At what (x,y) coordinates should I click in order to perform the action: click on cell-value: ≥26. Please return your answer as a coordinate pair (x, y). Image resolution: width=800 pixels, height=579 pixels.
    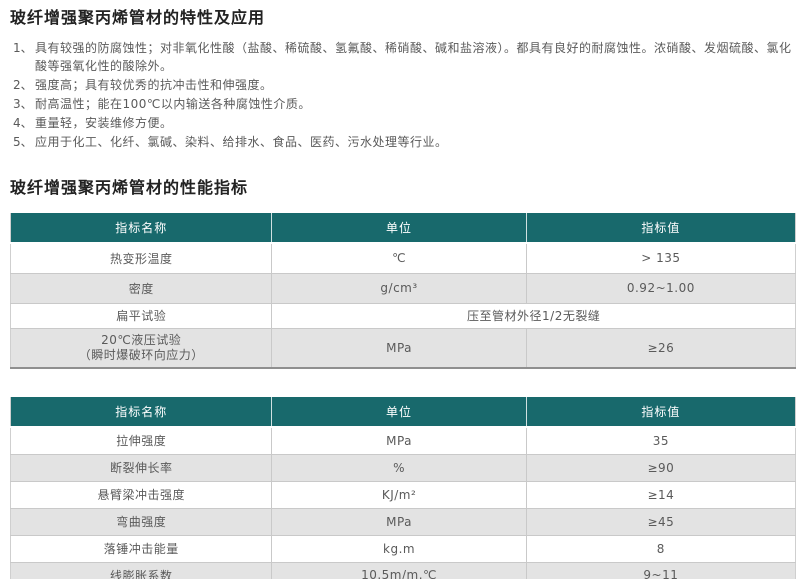
    Looking at the image, I should click on (660, 347).